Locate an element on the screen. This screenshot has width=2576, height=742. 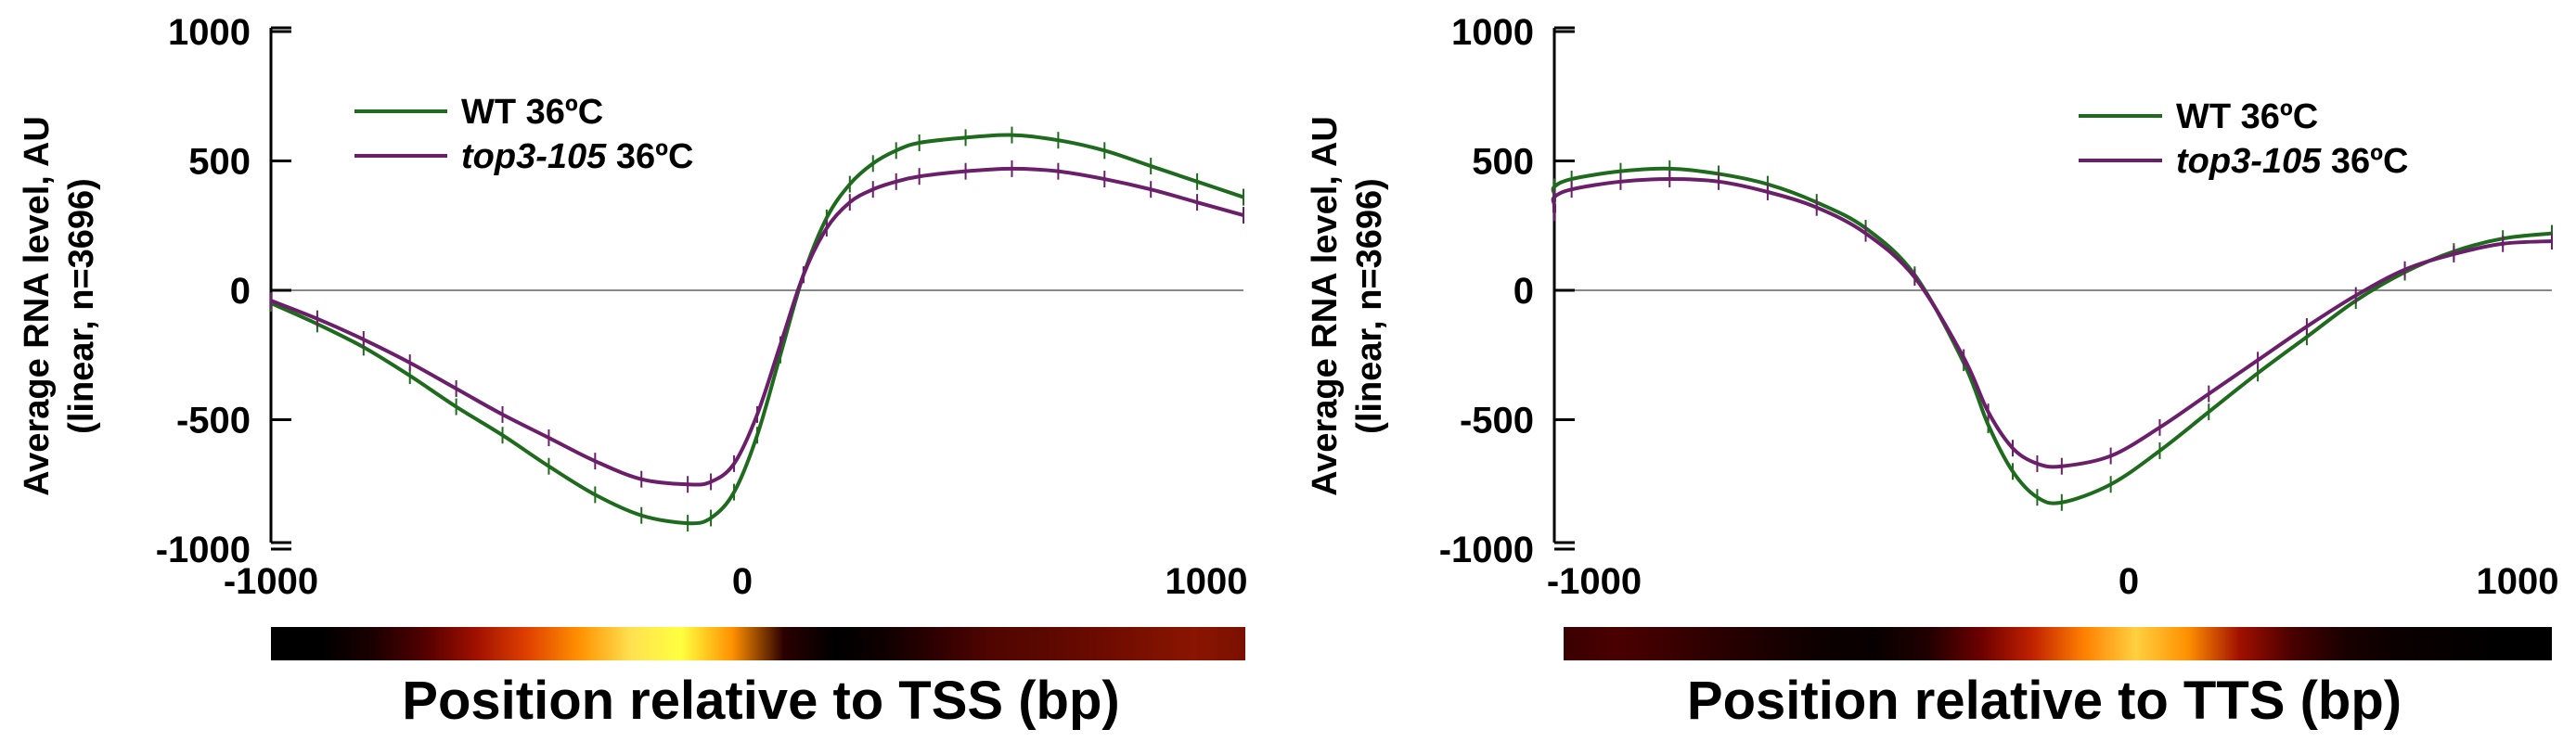
x-axis-label: Position relative to TTS (bp) is located at coordinates (2044, 701).